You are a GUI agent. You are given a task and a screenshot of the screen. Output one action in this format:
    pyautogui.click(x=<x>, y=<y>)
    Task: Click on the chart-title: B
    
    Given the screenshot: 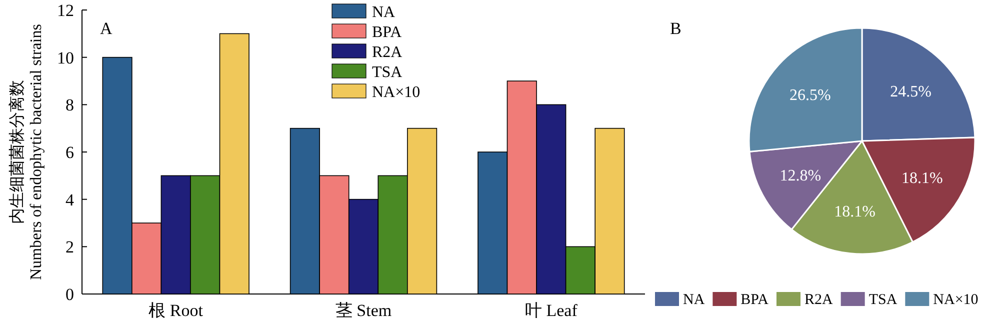 What is the action you would take?
    pyautogui.click(x=676, y=28)
    